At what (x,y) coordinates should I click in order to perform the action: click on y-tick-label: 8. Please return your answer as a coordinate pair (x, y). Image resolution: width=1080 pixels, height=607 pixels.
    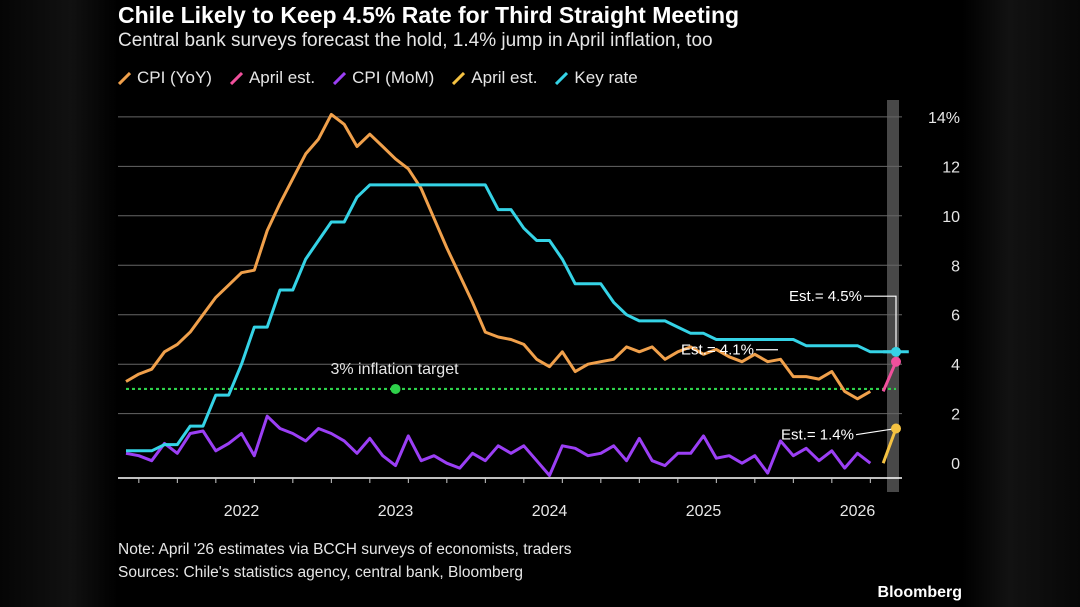
    Looking at the image, I should click on (955, 266).